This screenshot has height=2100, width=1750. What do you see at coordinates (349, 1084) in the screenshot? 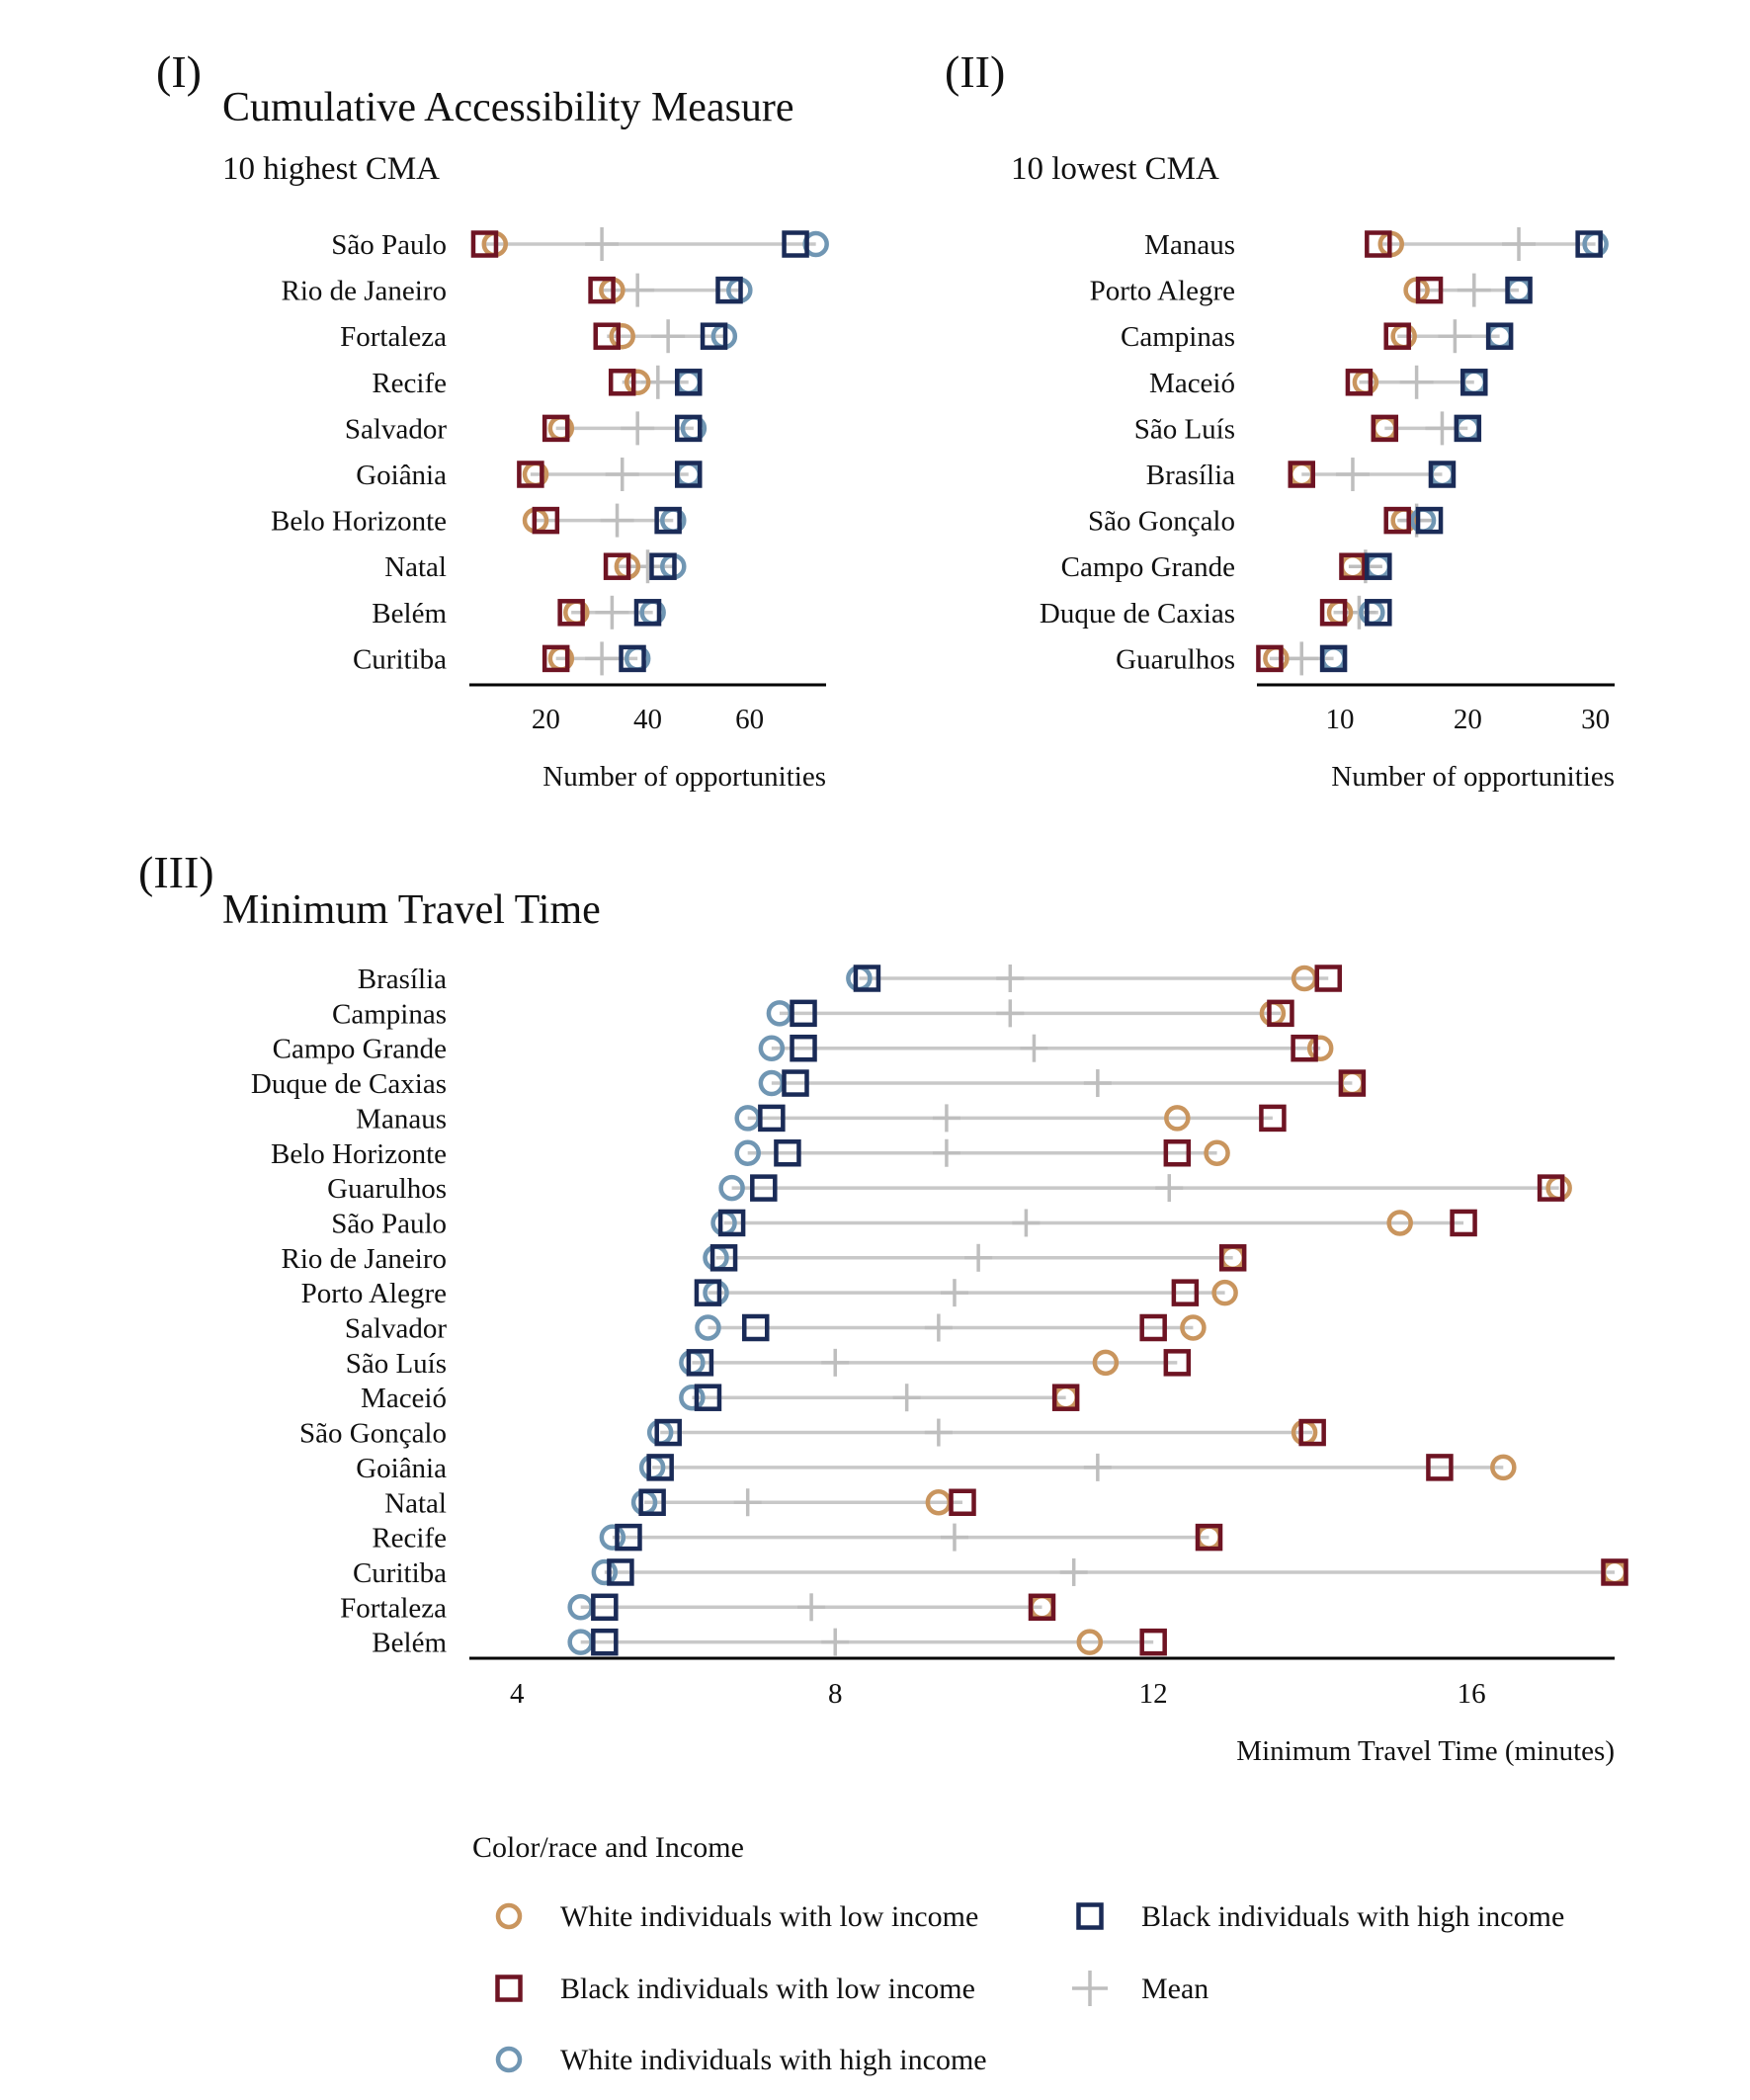
I see `category-label-duque-de-caxias: Duque de Caxias` at bounding box center [349, 1084].